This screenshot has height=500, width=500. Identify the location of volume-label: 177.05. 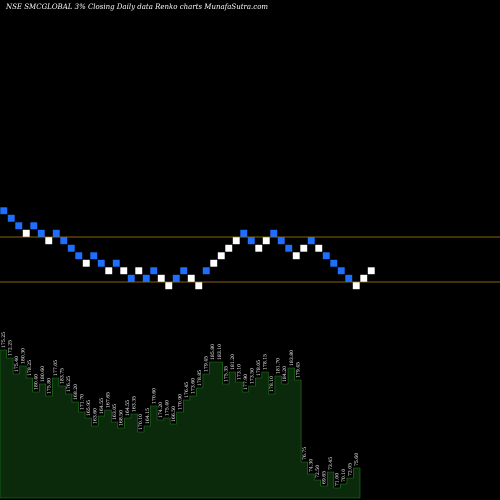
(56, 368).